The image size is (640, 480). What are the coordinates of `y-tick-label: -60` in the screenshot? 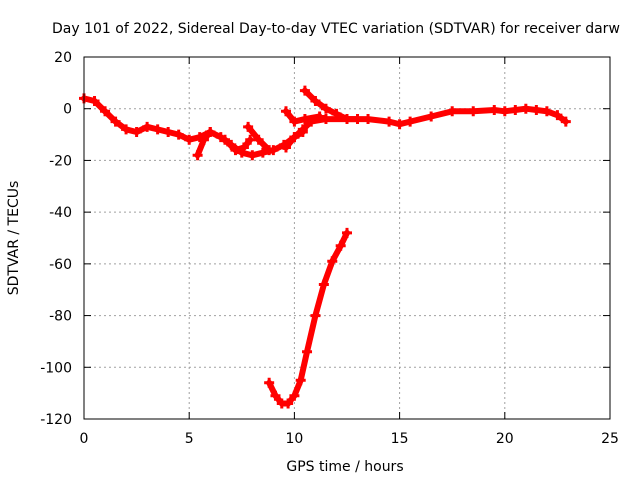 It's located at (60, 265).